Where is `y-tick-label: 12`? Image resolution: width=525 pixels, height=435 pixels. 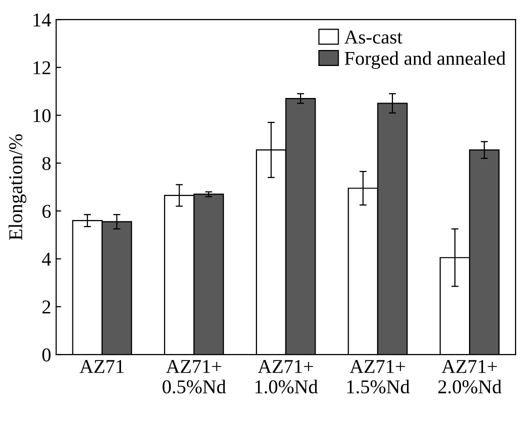
y-tick-label: 12 is located at coordinates (42, 67).